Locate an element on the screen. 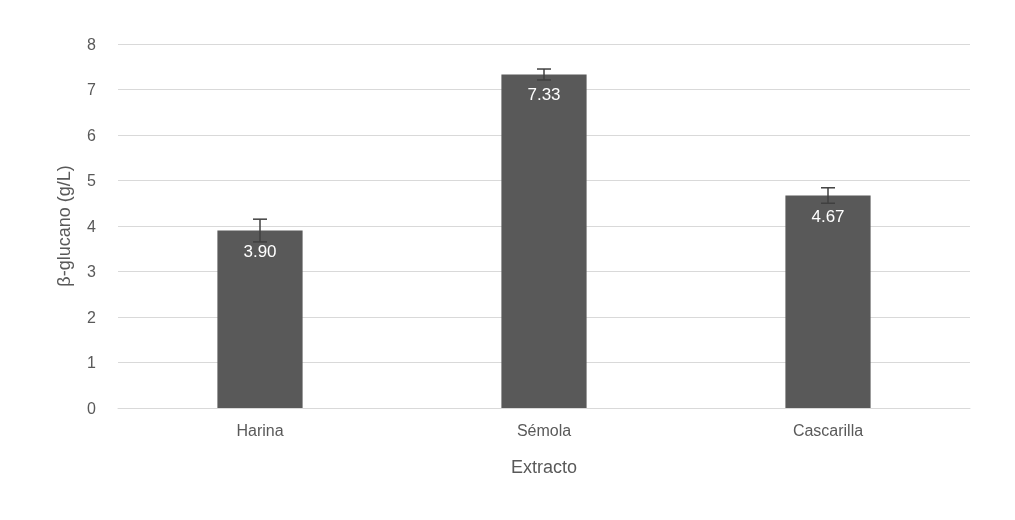  y-axis-title: β-glucano (g/L) is located at coordinates (64, 226).